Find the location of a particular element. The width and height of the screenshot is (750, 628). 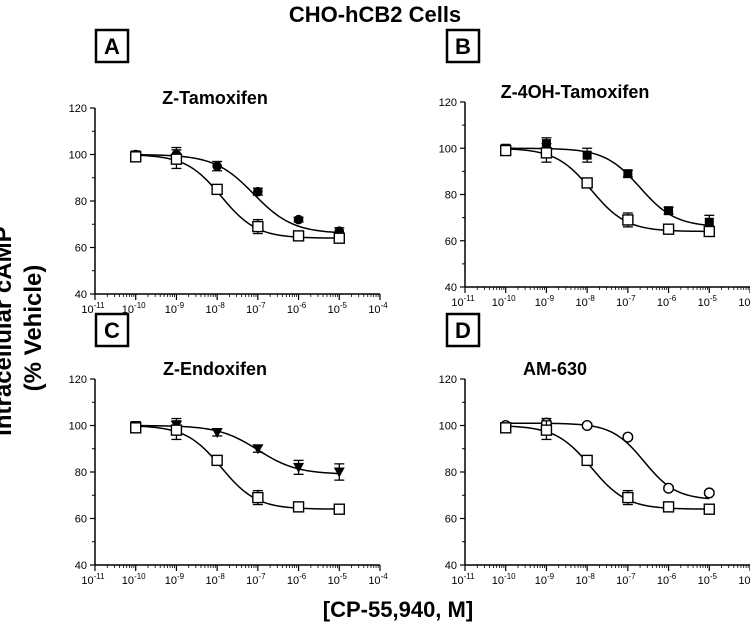

panel-title: Z-Endoxifen is located at coordinates (215, 369).